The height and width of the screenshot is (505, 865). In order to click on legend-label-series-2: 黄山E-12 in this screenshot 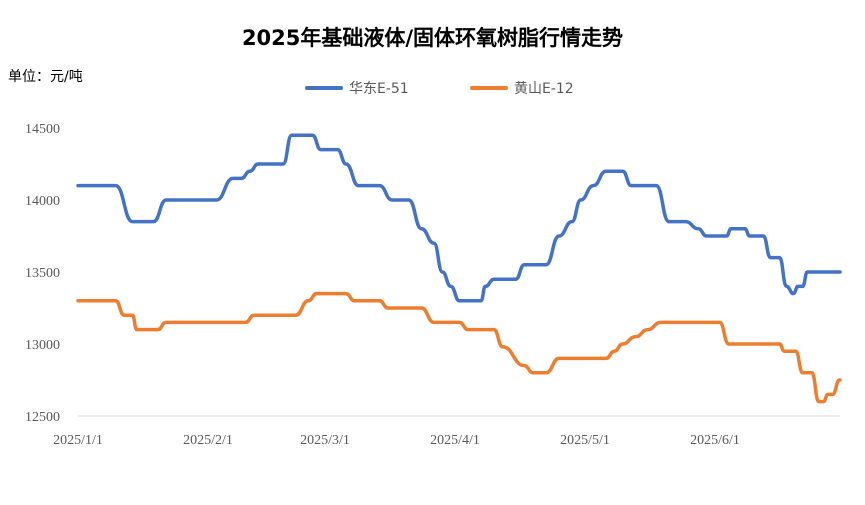, I will do `click(544, 89)`.